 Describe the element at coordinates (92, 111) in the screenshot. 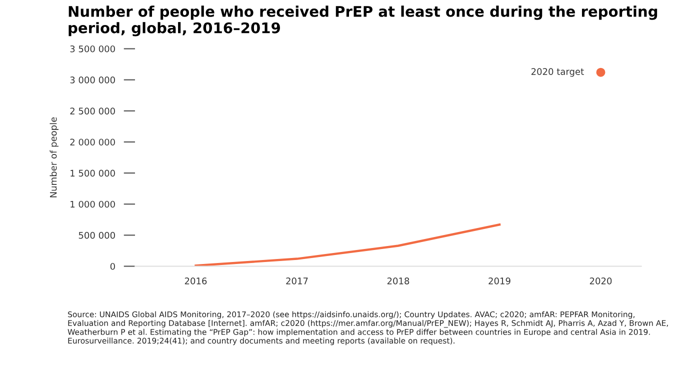

I see `y-tick-label: 2 500 000` at that location.